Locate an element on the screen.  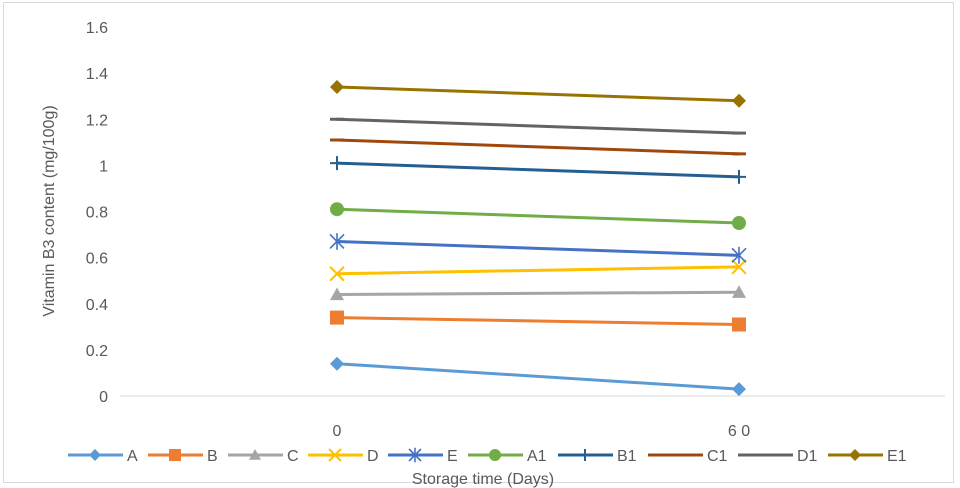
legend-label: D is located at coordinates (373, 456).